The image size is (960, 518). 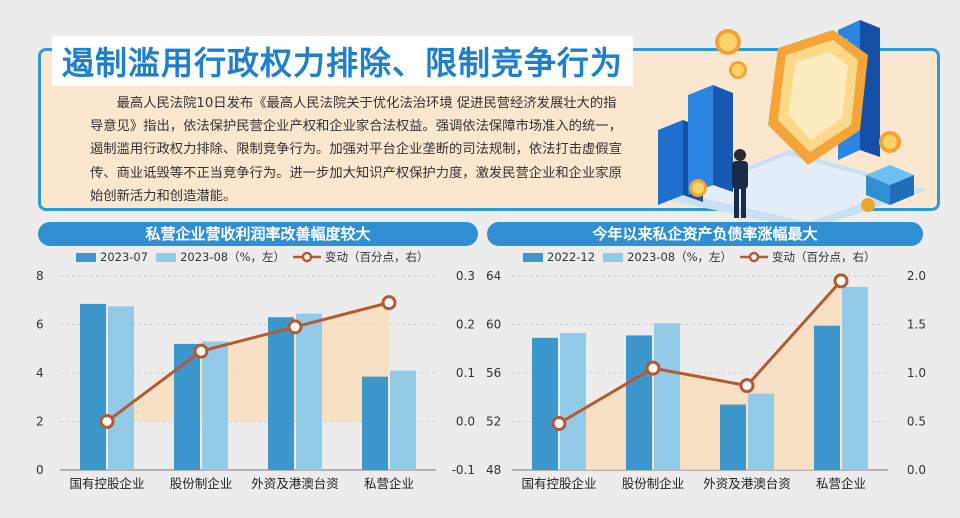 I want to click on business-illustration, so click(x=793, y=125).